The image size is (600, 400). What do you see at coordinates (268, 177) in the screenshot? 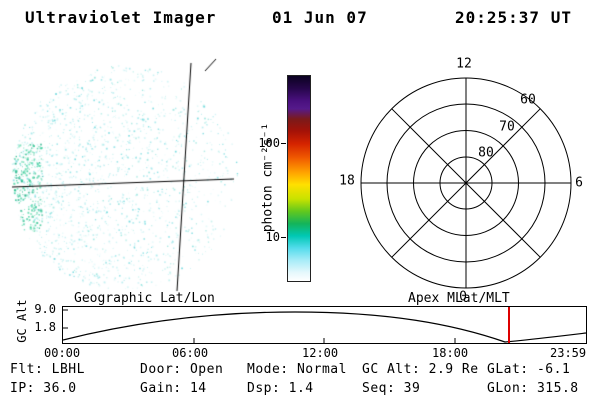
I see `colorbar-units-label: photon cm⁻²s⁻¹` at bounding box center [268, 177].